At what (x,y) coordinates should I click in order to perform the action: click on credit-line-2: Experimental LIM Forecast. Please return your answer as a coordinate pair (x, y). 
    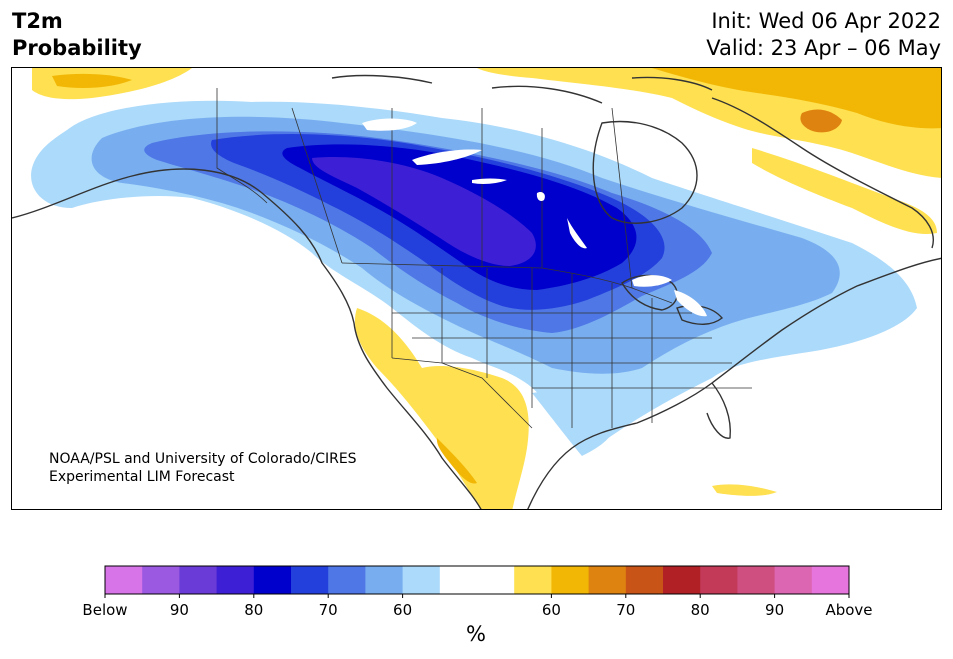
    Looking at the image, I should click on (142, 477).